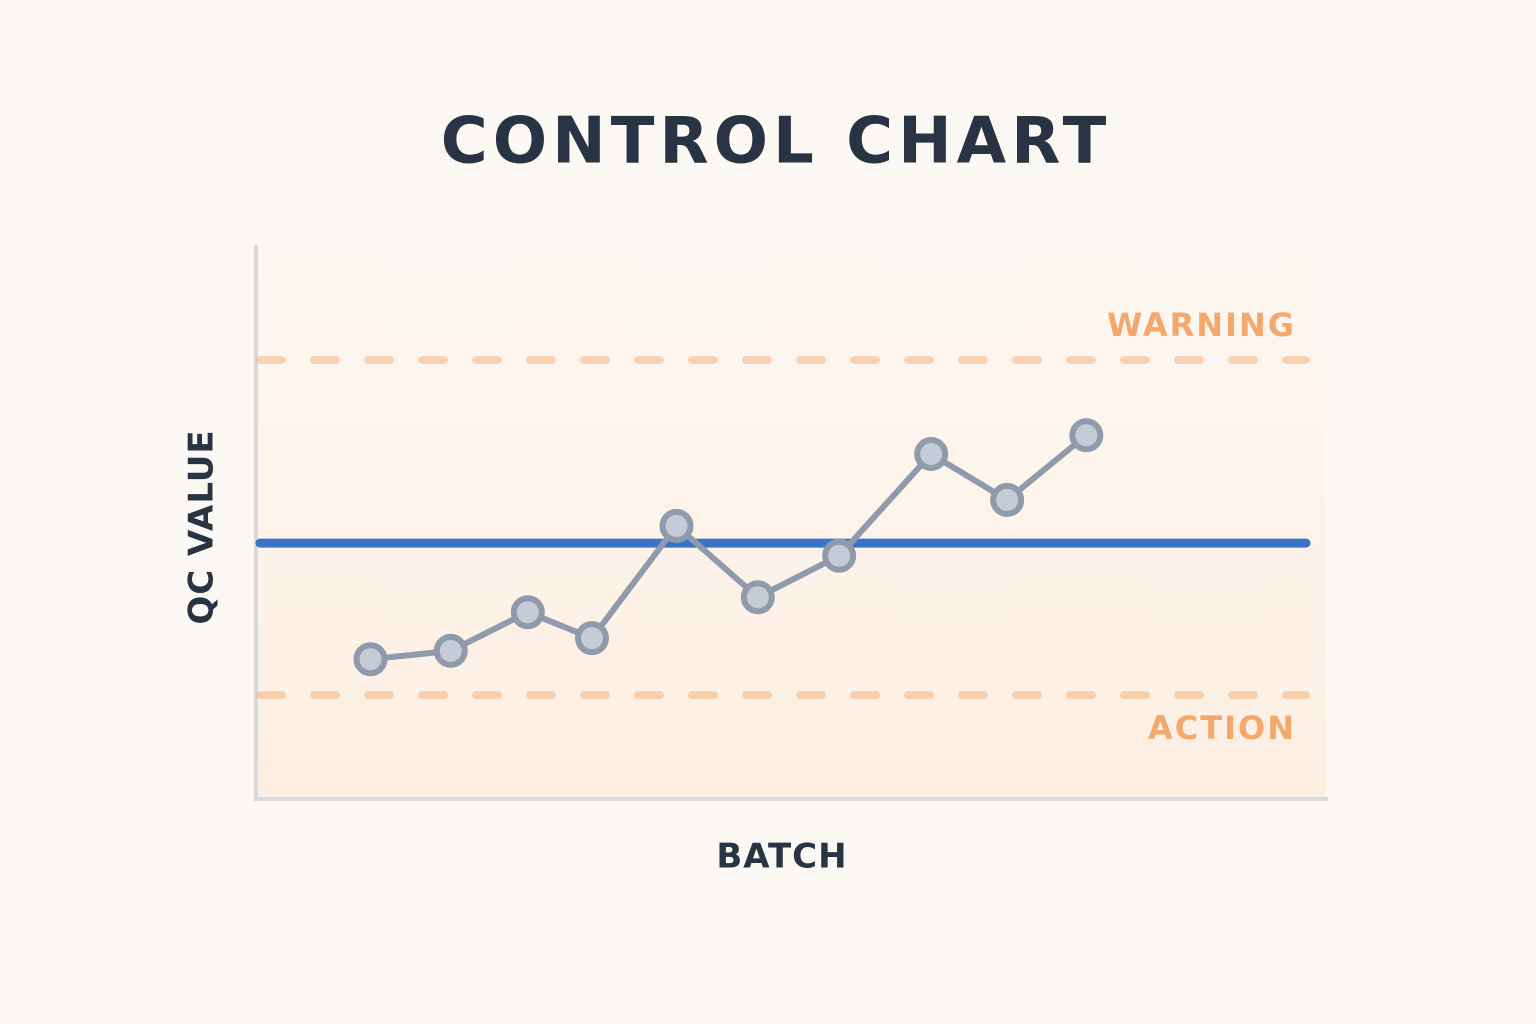 Image resolution: width=1536 pixels, height=1024 pixels. What do you see at coordinates (729, 547) in the screenshot?
I see `data-line` at bounding box center [729, 547].